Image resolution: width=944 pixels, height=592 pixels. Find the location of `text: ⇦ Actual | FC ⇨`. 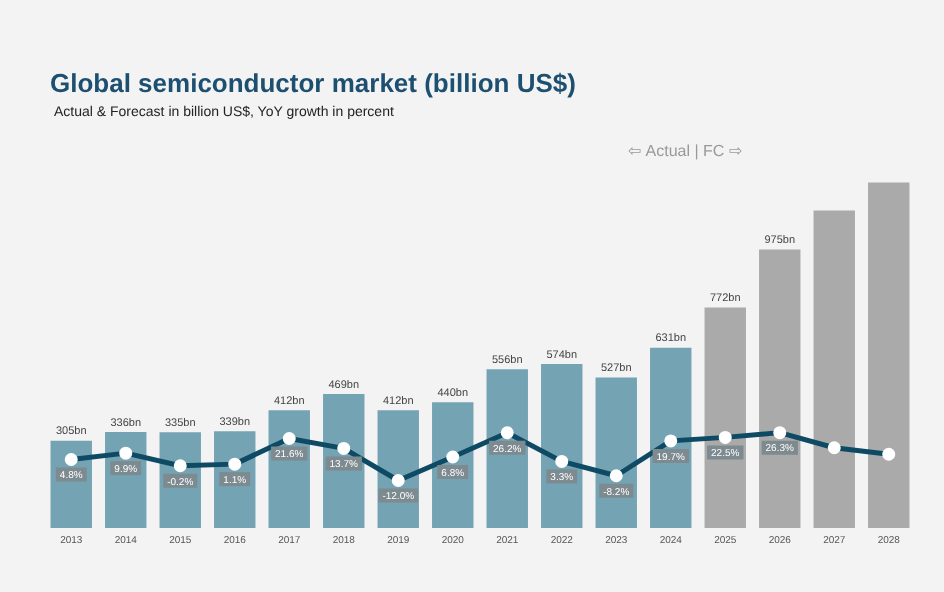

text: ⇦ Actual | FC ⇨ is located at coordinates (685, 151).